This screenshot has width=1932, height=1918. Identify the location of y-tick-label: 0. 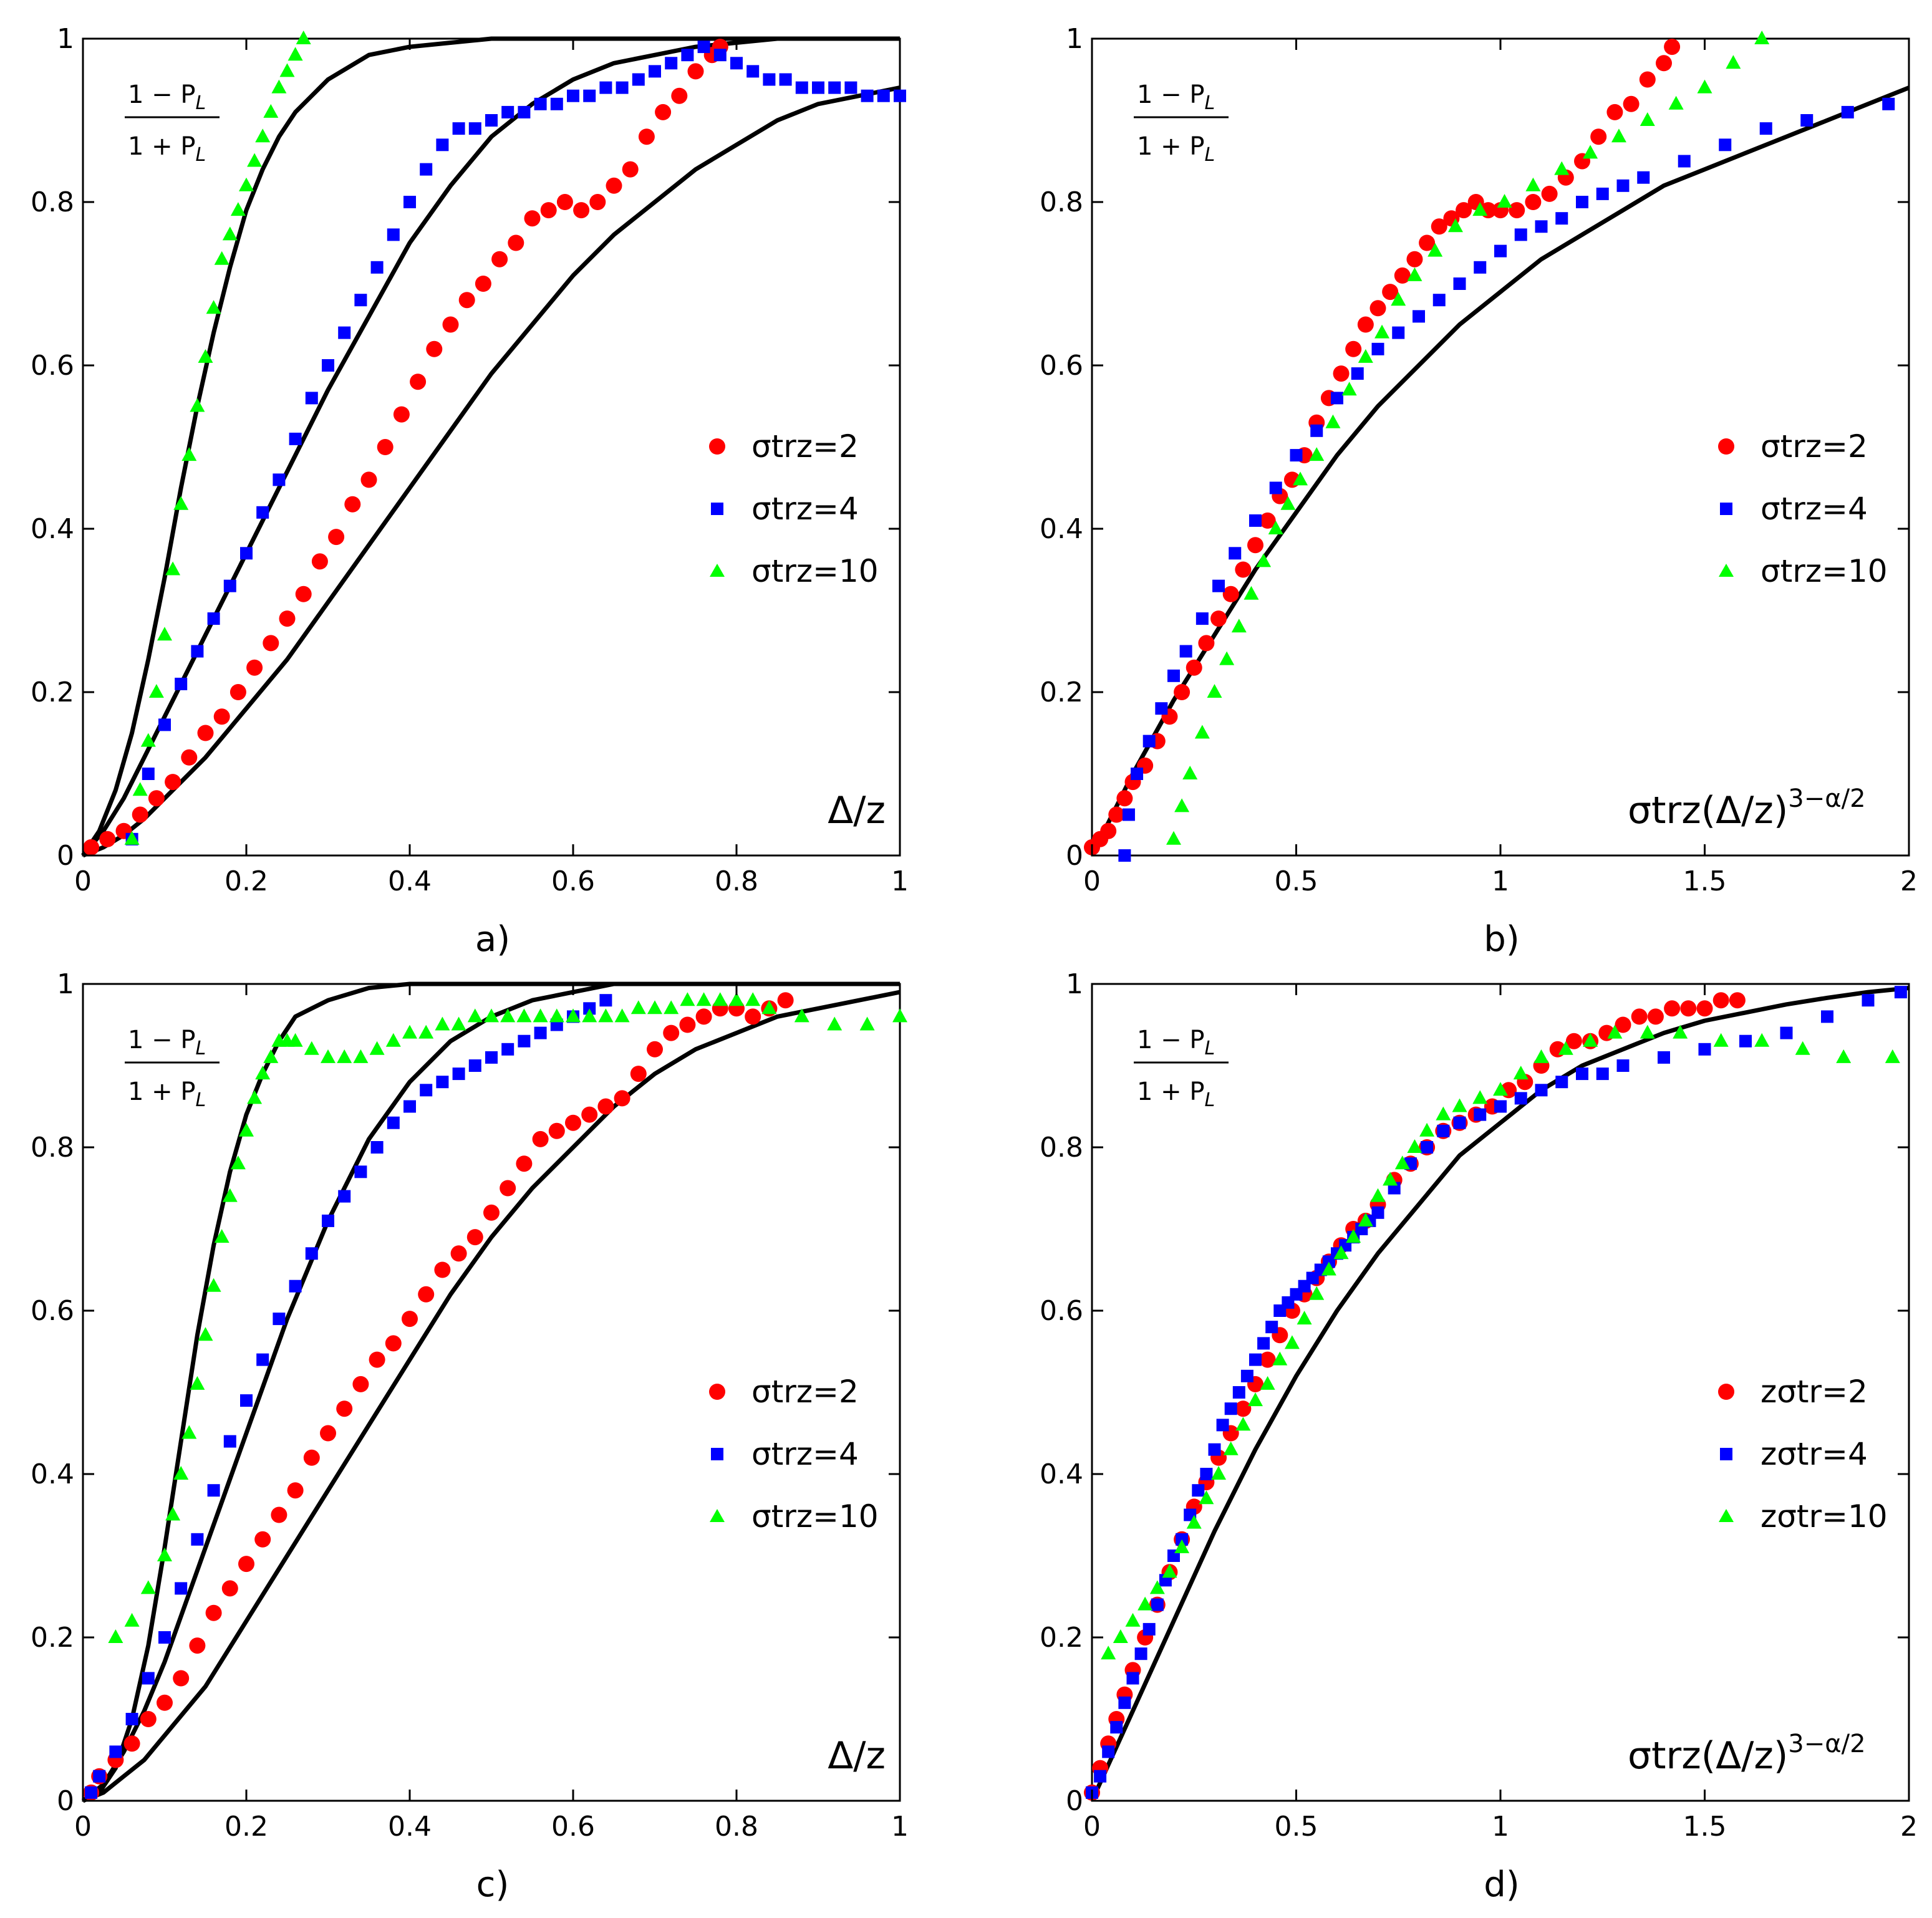
(65, 1801).